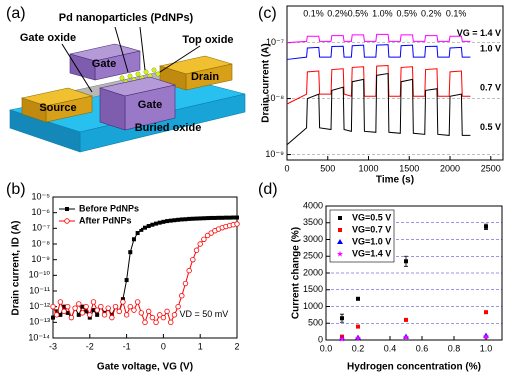 This screenshot has height=379, width=509. What do you see at coordinates (105, 220) in the screenshot?
I see `legend-label: After PdNPs` at bounding box center [105, 220].